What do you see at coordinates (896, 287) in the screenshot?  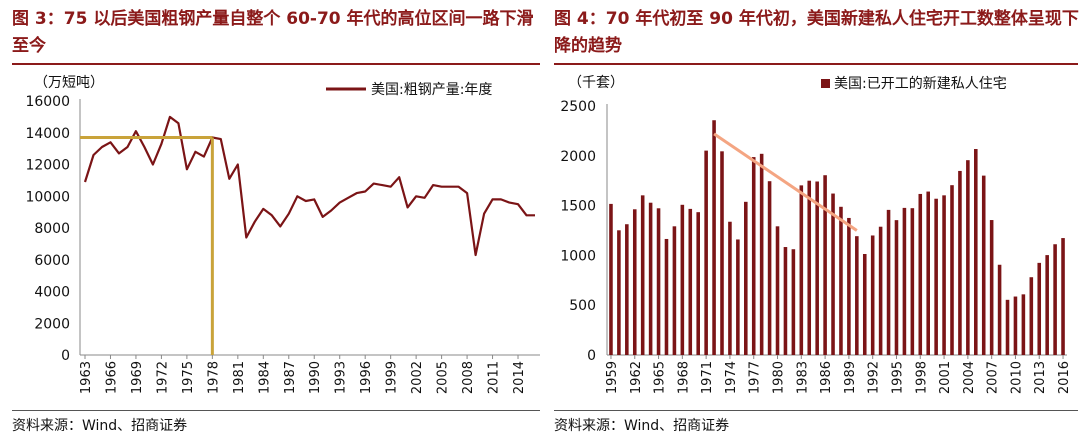 I see `bar-1995` at bounding box center [896, 287].